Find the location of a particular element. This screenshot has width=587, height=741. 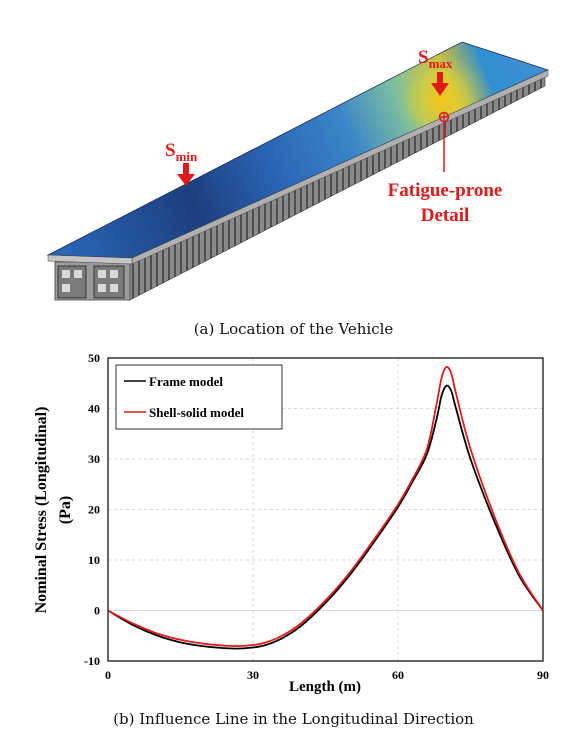

smax-marker: Smax is located at coordinates (435, 71).